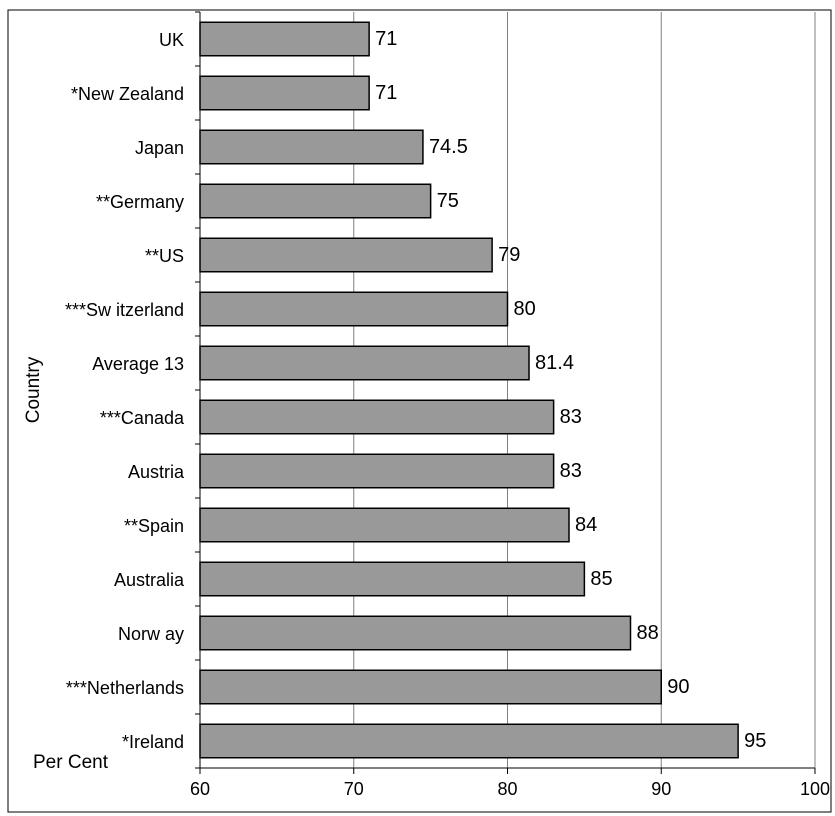 The width and height of the screenshot is (835, 816). Describe the element at coordinates (661, 789) in the screenshot. I see `x-tick-label-3: 90` at that location.